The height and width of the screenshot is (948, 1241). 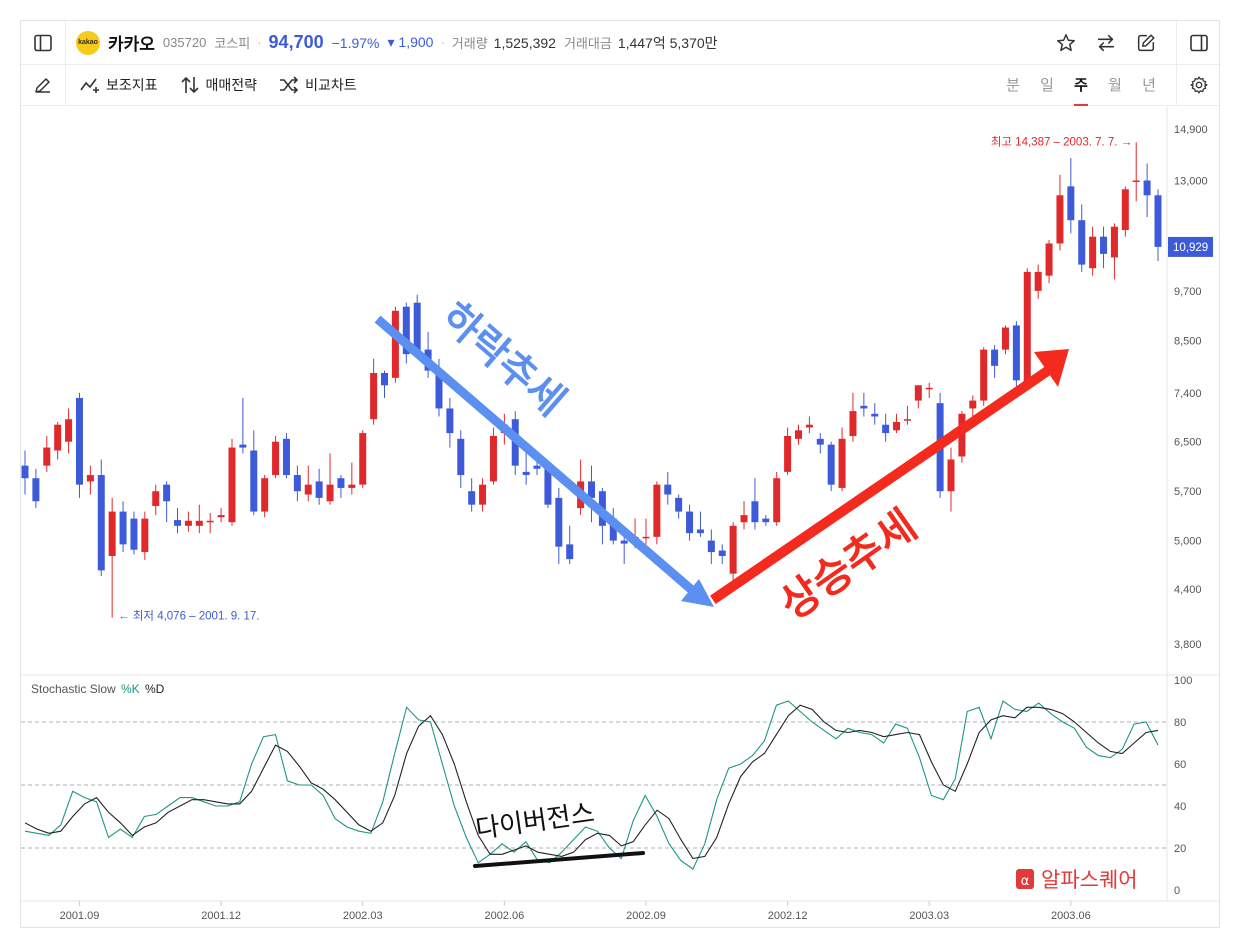 I want to click on stochastic-k-label: %K, so click(x=130, y=689).